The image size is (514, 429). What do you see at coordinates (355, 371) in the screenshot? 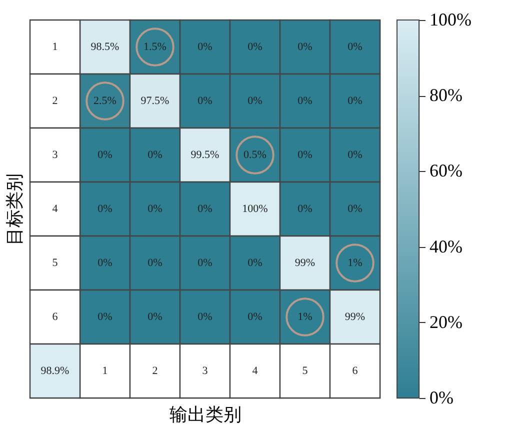
I see `x-tick-label: 6` at bounding box center [355, 371].